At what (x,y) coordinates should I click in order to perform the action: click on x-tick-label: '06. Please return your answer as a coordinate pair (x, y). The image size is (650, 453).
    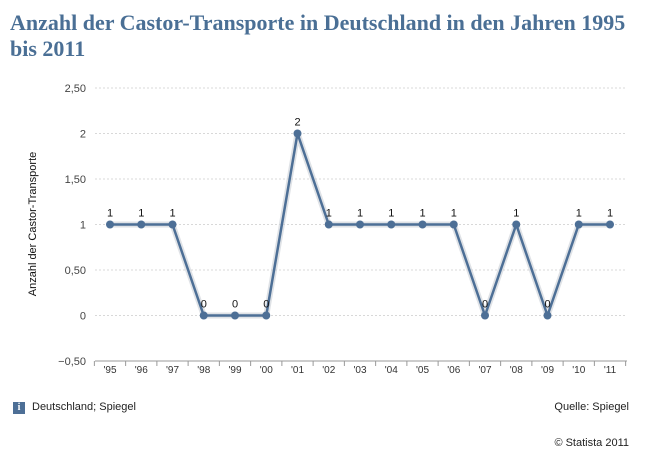
    Looking at the image, I should click on (453, 370).